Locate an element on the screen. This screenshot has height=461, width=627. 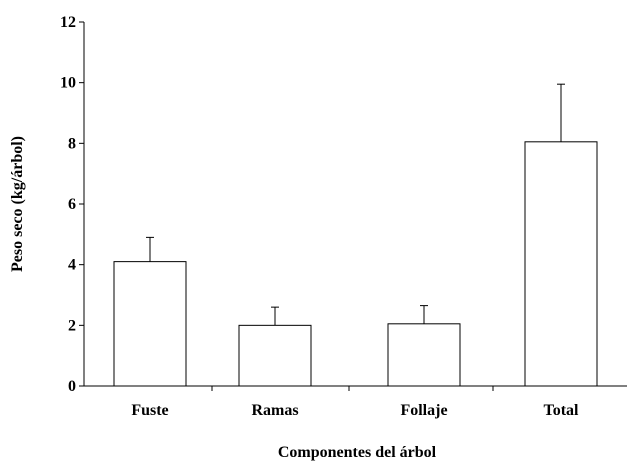
y-axis-ticks: 0 2 4 6 8 10 12 is located at coordinates (72, 204).